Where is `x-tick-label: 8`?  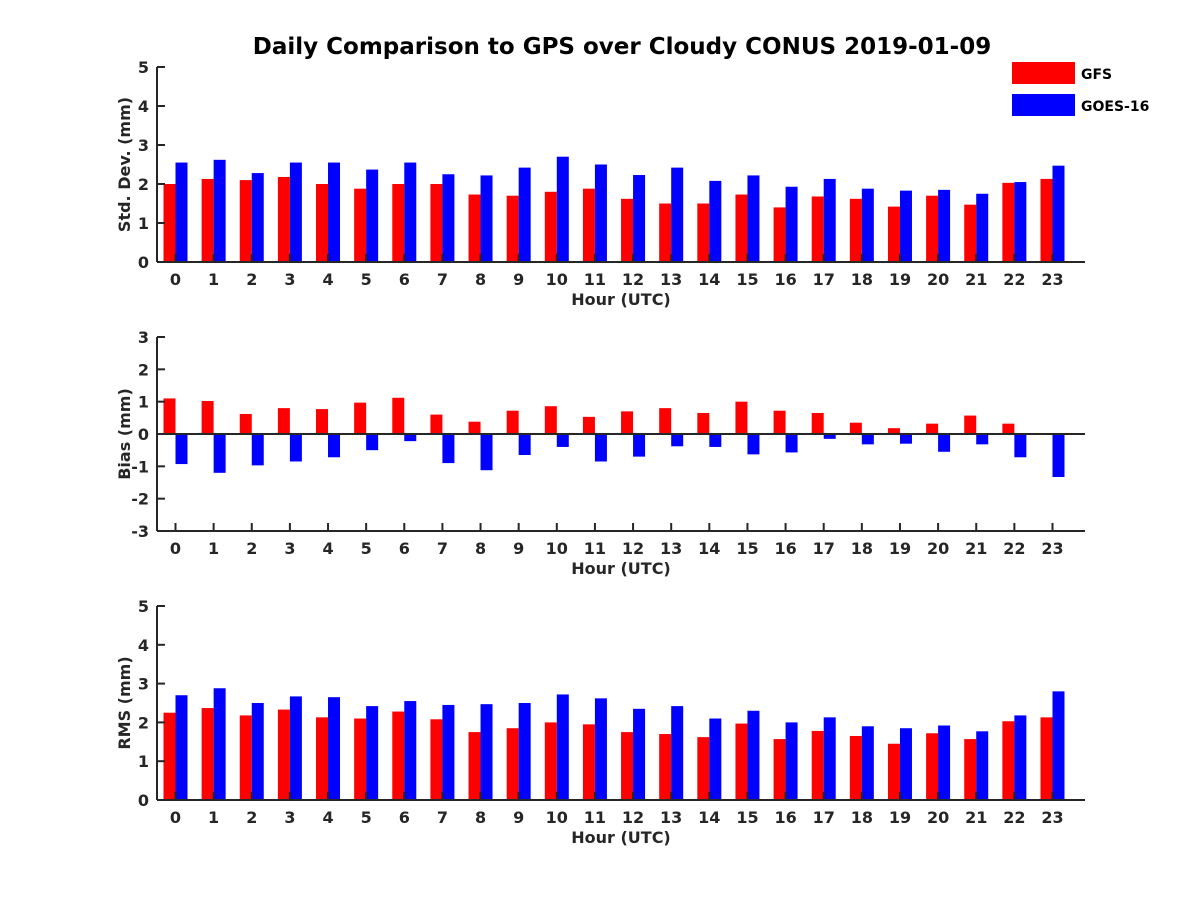
x-tick-label: 8 is located at coordinates (480, 279).